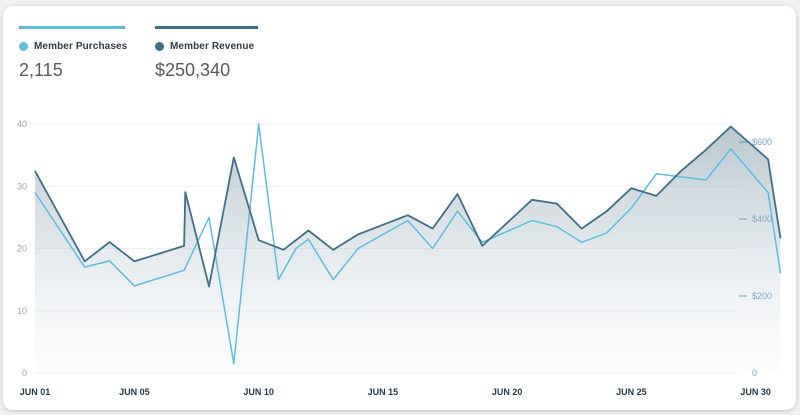  Describe the element at coordinates (212, 46) in the screenshot. I see `kpi-label: Member Revenue` at that location.